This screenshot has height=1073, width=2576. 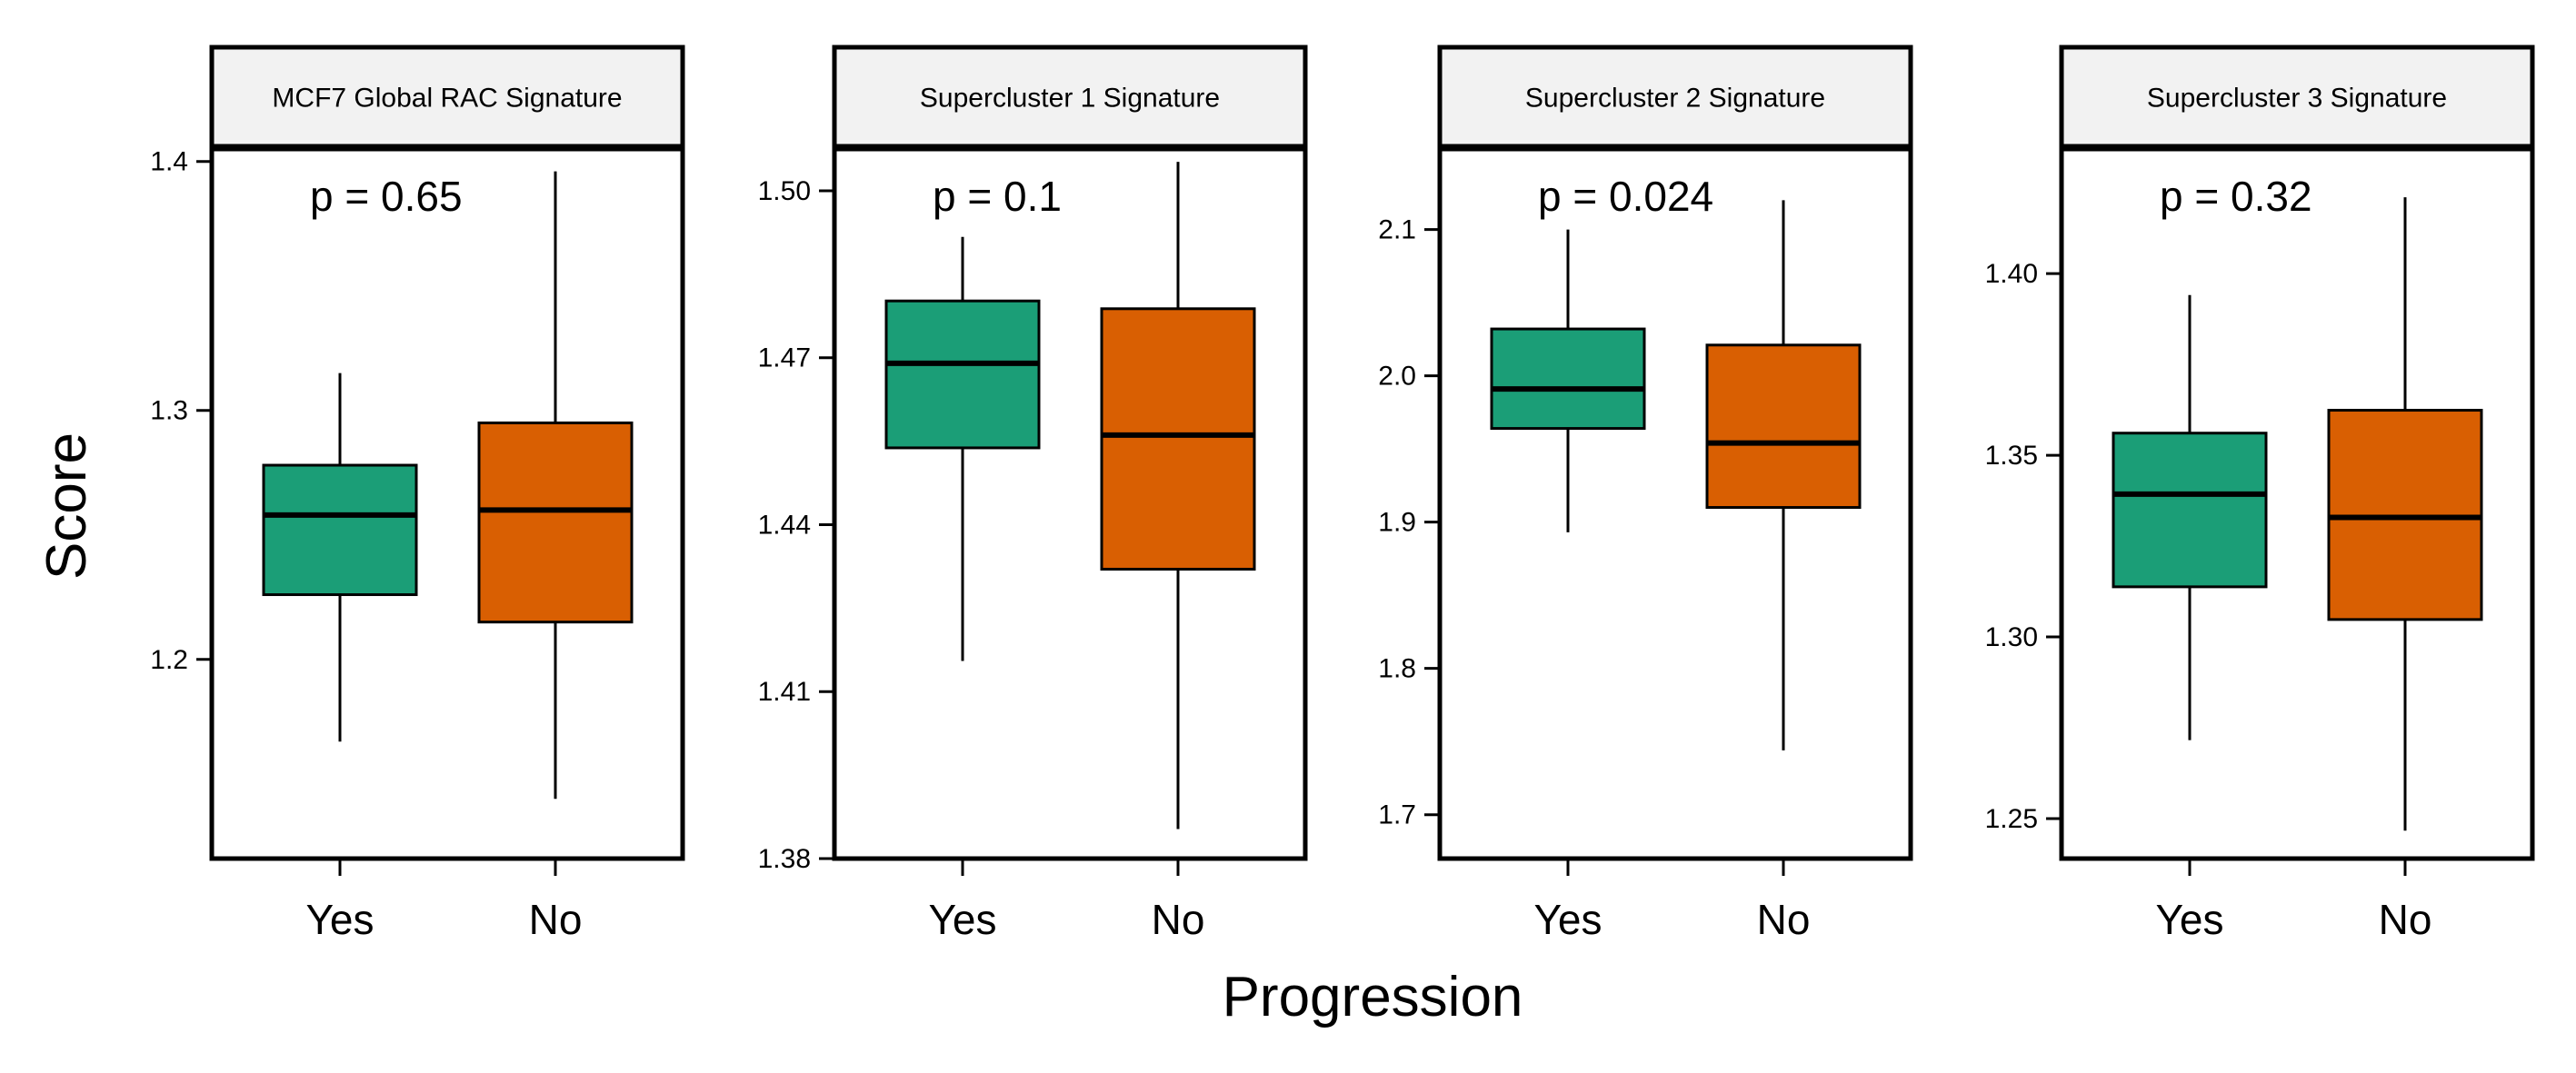 What do you see at coordinates (169, 660) in the screenshot?
I see `y-tick-label: 1.2` at bounding box center [169, 660].